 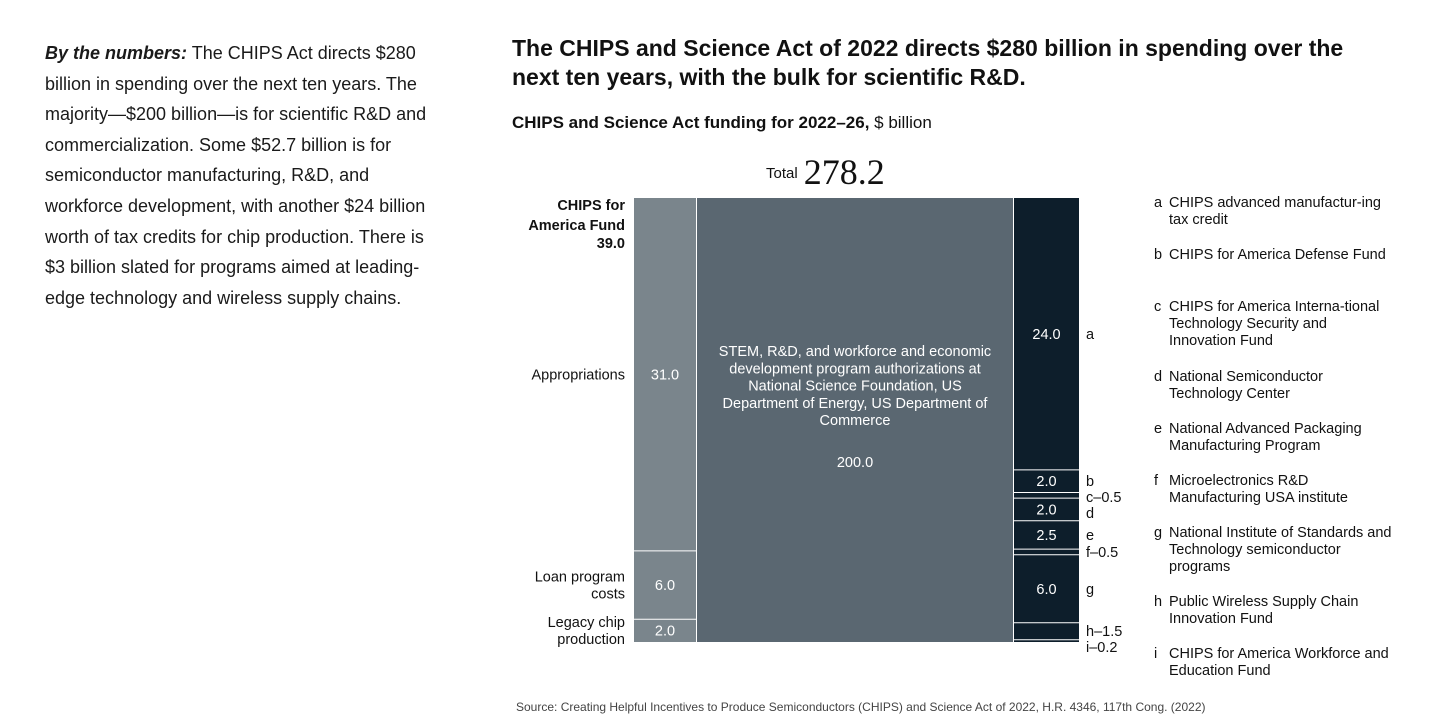 What do you see at coordinates (1090, 536) in the screenshot?
I see `other-key-label: e` at bounding box center [1090, 536].